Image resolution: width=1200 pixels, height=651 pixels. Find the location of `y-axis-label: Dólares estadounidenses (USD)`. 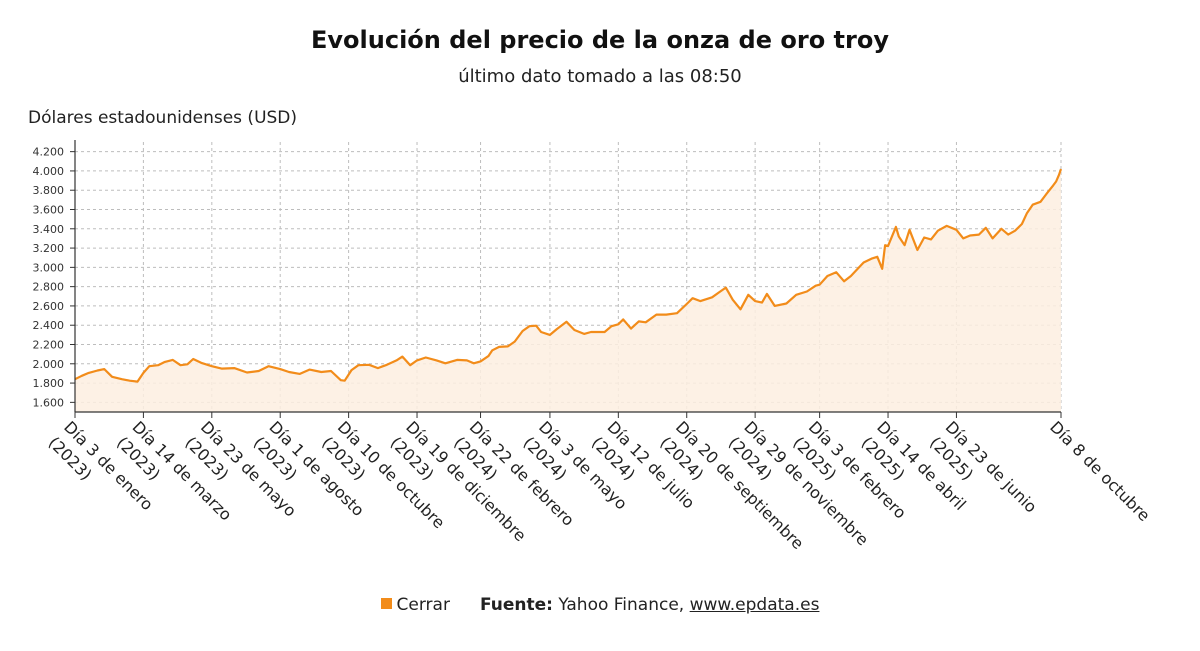

y-axis-label: Dólares estadounidenses (USD) is located at coordinates (163, 118).